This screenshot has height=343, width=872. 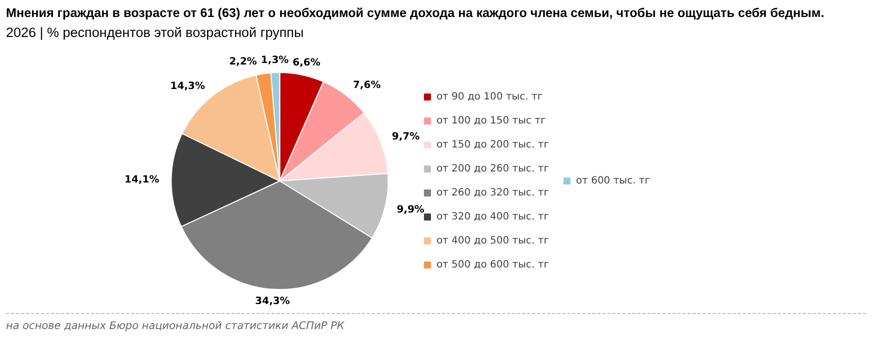 What do you see at coordinates (155, 32) in the screenshot?
I see `chart-subtitle: 2026 | % респондентов этой возрастной группы` at bounding box center [155, 32].